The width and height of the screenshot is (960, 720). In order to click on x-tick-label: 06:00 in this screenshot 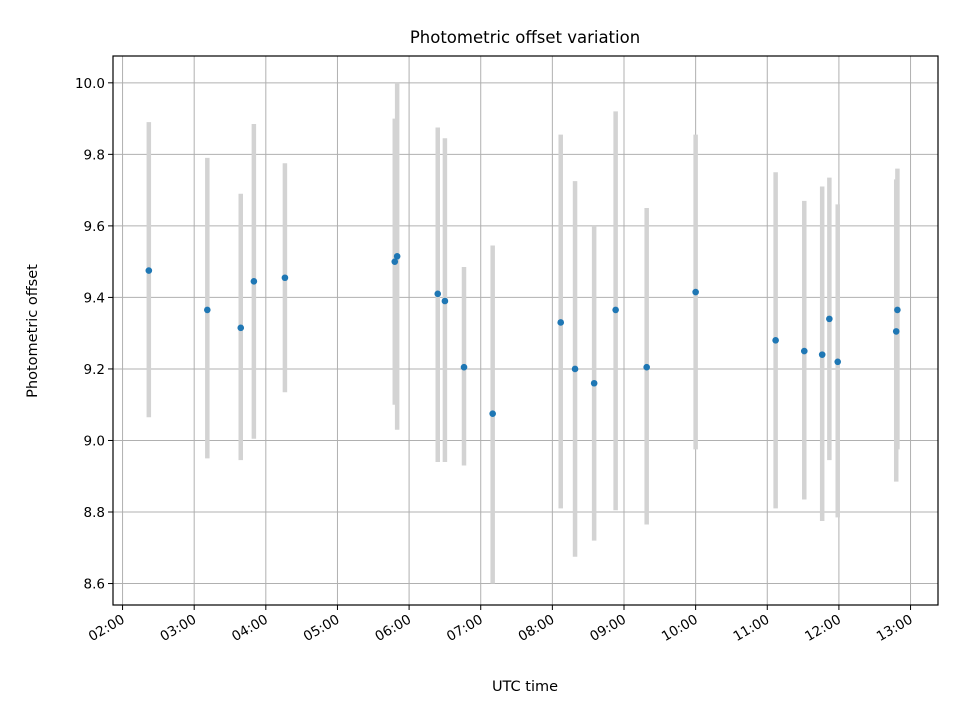, I will do `click(393, 628)`.